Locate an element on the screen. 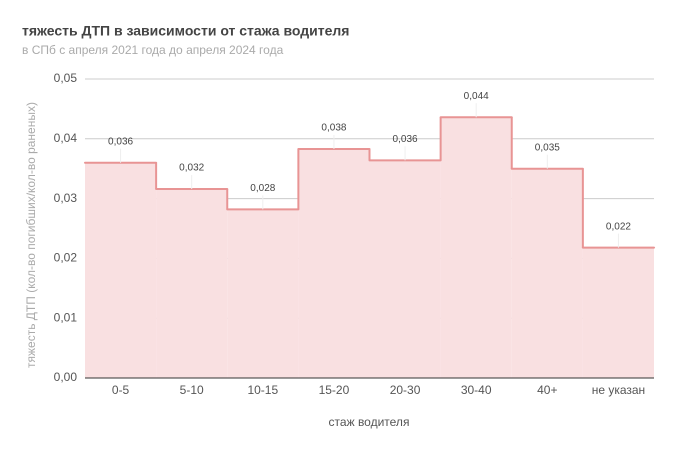 The height and width of the screenshot is (453, 677). x-tick-label: 0-5 is located at coordinates (121, 390).